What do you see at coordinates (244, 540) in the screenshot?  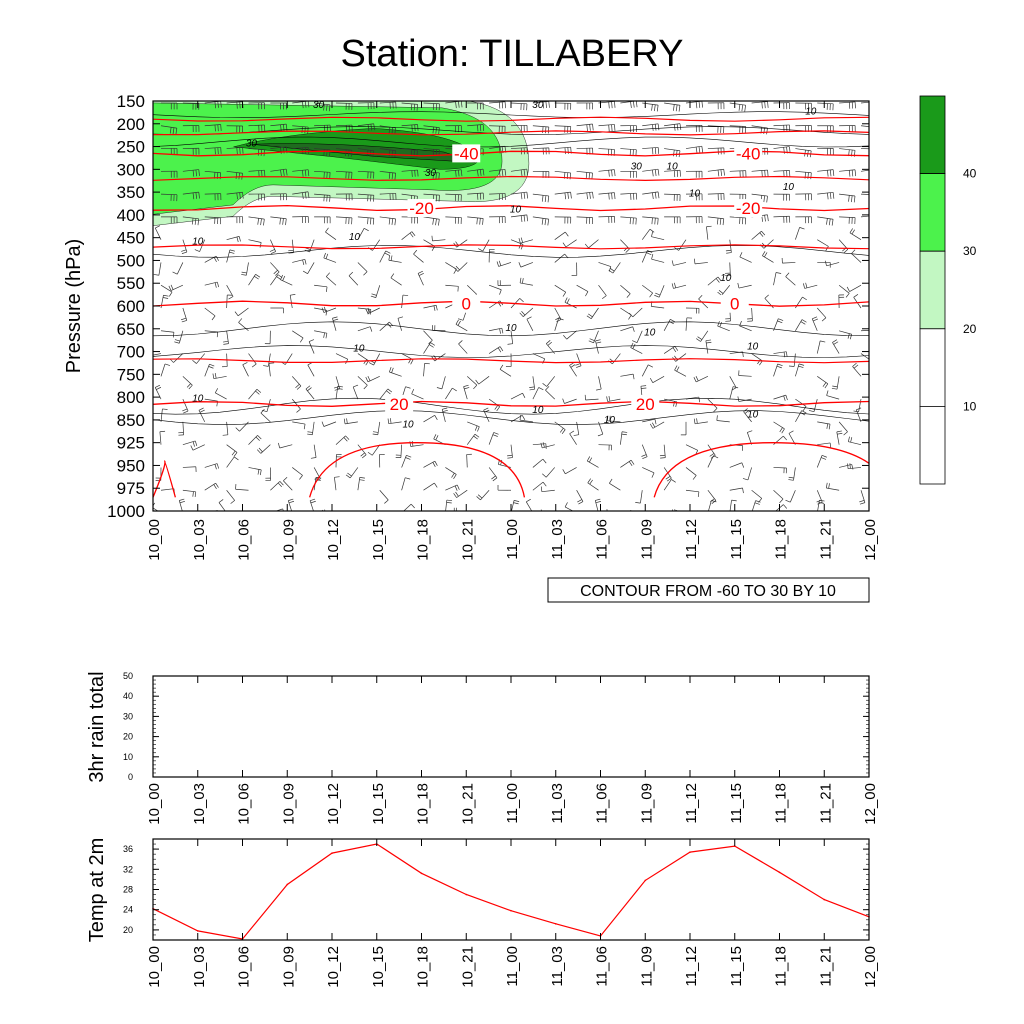 I see `time-tick-label: 10_06` at bounding box center [244, 540].